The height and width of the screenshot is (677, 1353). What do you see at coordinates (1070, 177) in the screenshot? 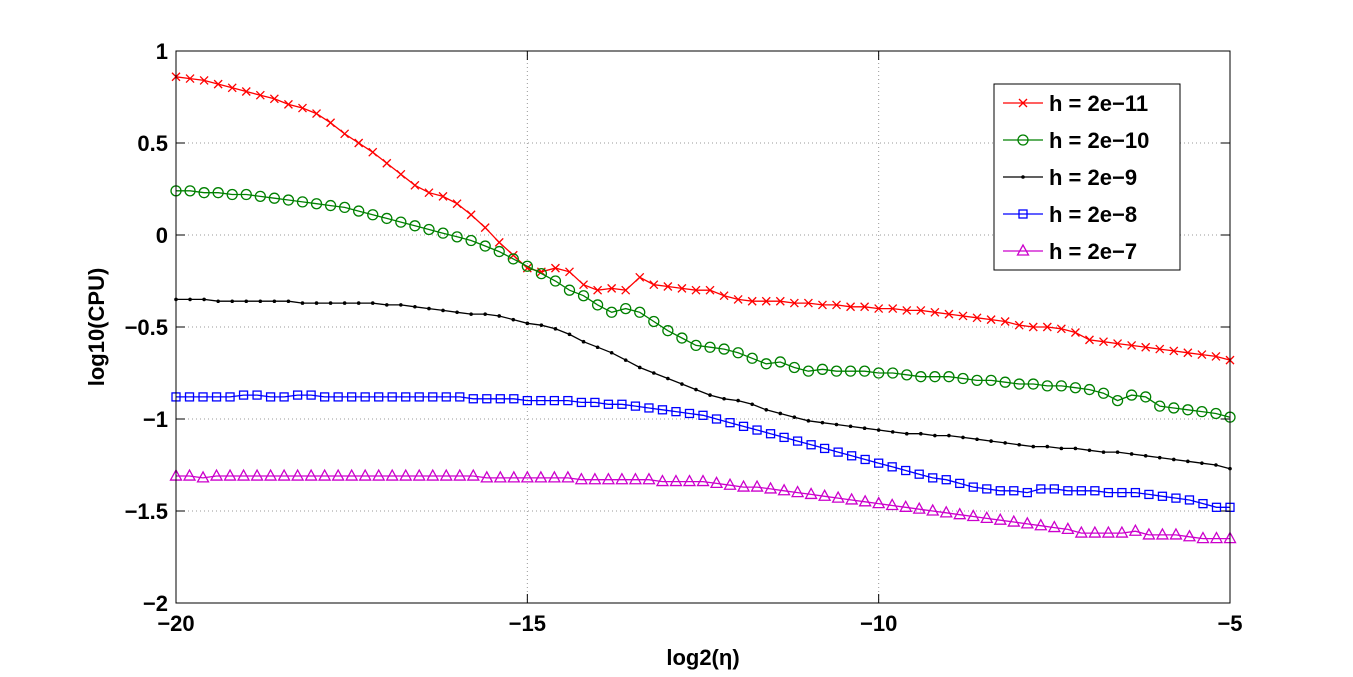
I see `legend-item: h = 2e−9` at bounding box center [1070, 177].